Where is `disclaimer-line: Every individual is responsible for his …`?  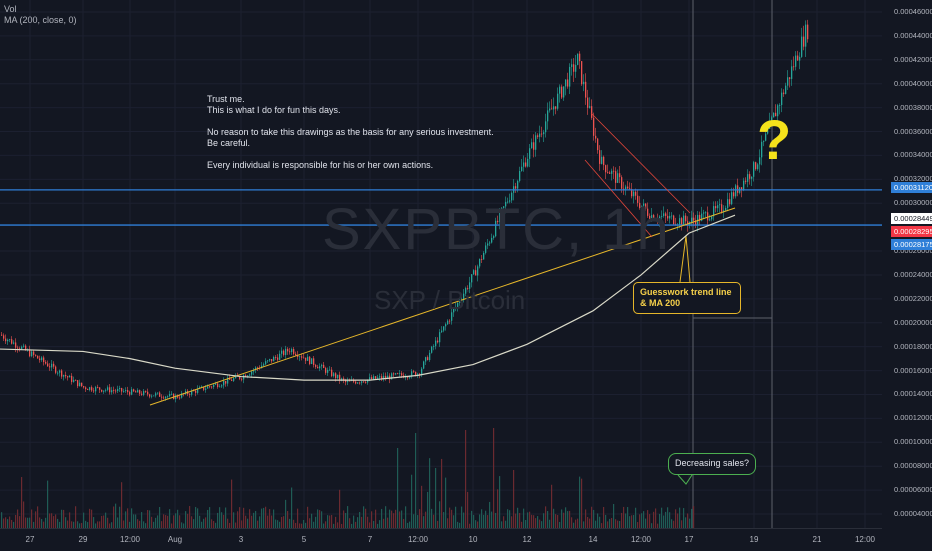 disclaimer-line: Every individual is responsible for his … is located at coordinates (320, 165).